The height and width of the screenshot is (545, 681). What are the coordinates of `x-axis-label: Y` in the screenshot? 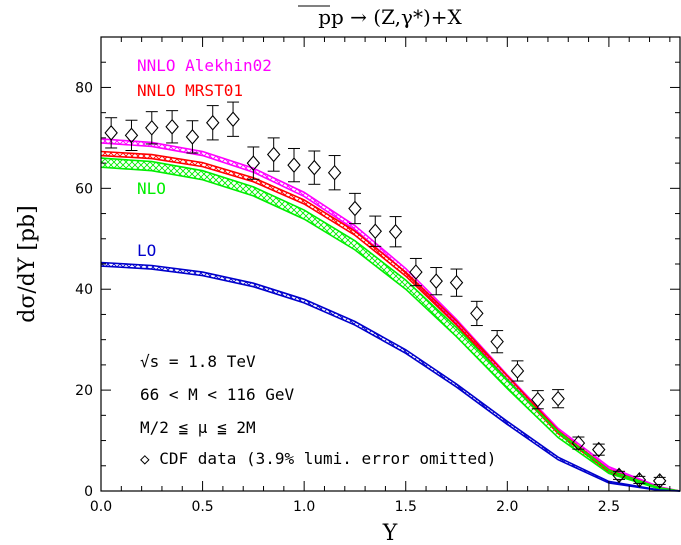 It's located at (390, 533).